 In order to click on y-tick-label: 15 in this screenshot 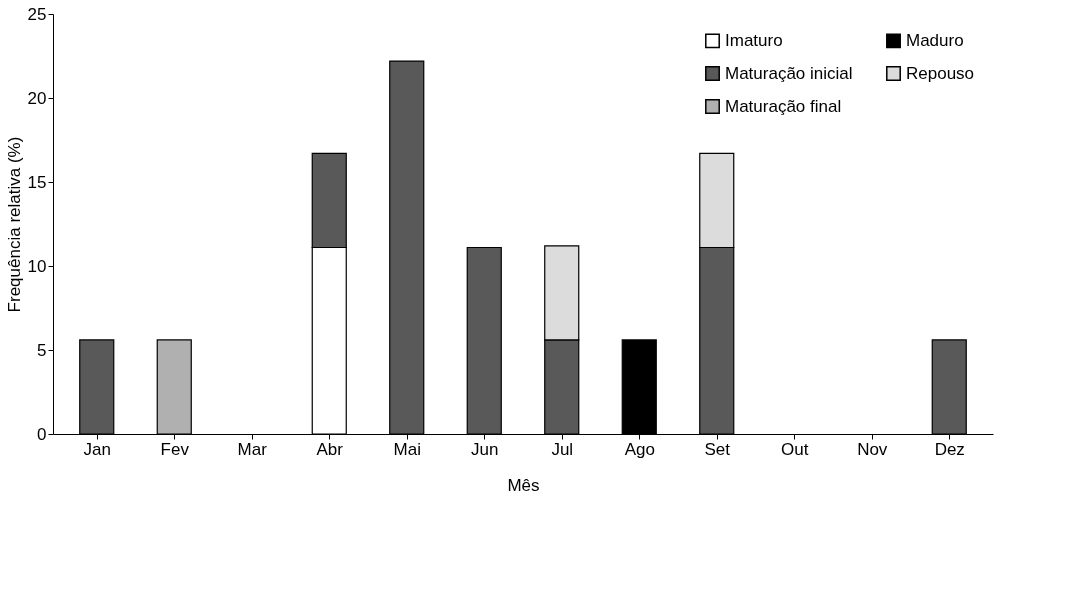, I will do `click(37, 182)`.